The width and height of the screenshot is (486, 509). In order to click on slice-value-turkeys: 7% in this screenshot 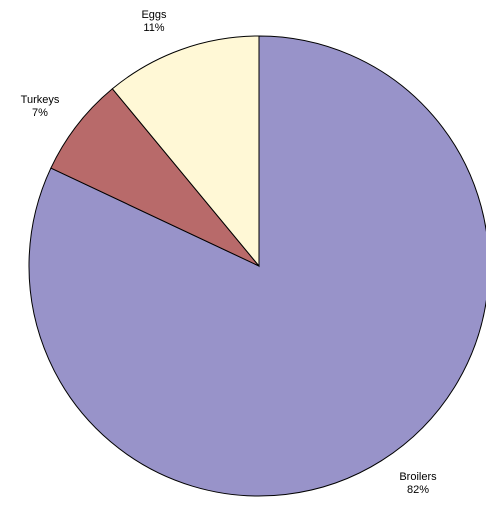, I will do `click(40, 113)`.